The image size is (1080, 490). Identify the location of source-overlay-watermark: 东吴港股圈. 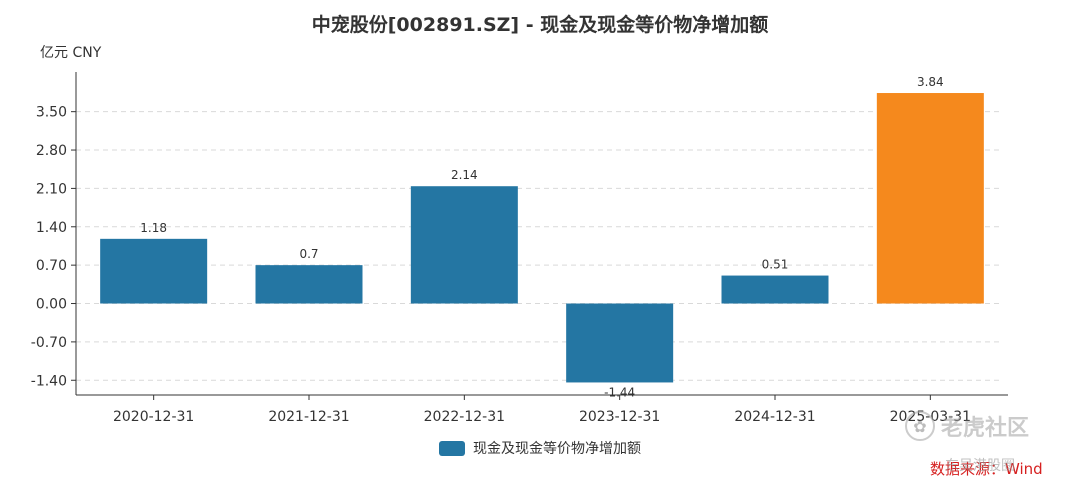
(980, 466).